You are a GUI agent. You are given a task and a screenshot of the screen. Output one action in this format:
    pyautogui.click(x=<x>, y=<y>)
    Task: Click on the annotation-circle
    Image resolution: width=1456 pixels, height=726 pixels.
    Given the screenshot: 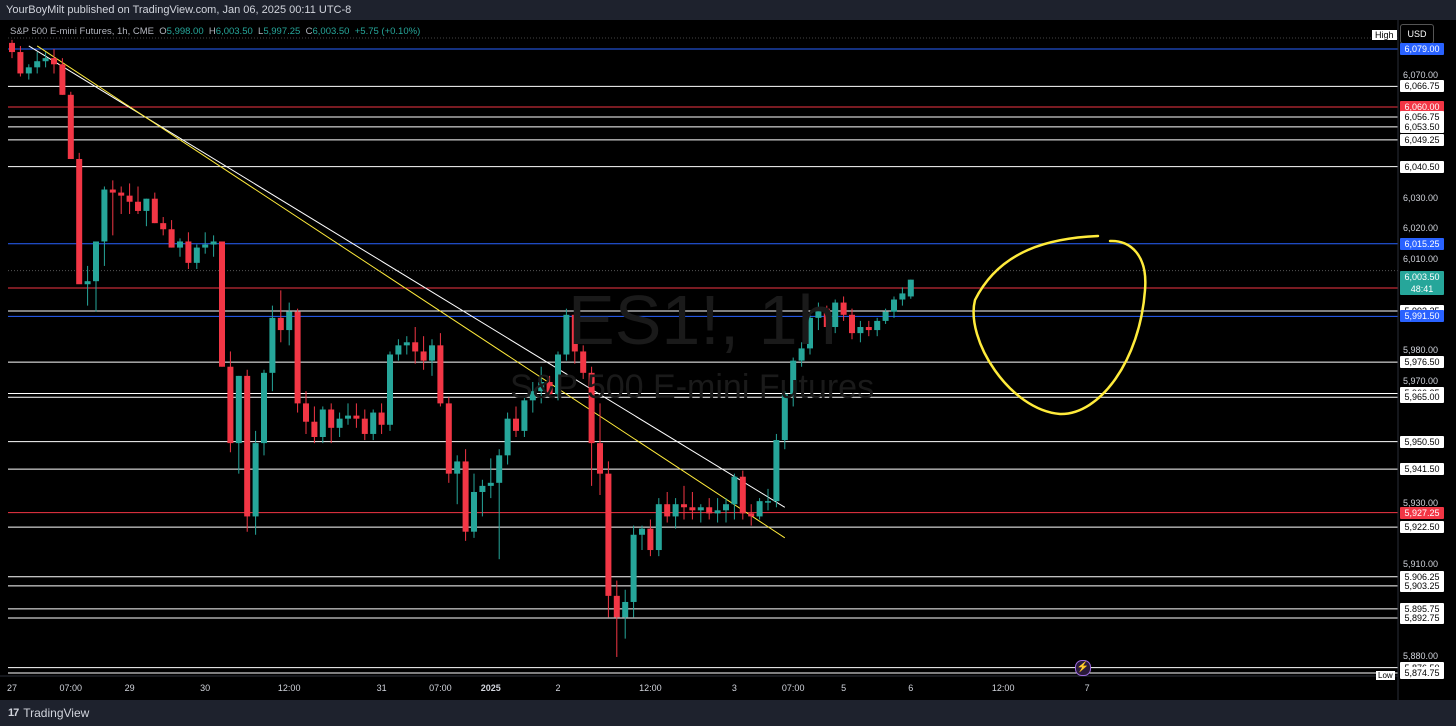 What is the action you would take?
    pyautogui.click(x=1059, y=325)
    